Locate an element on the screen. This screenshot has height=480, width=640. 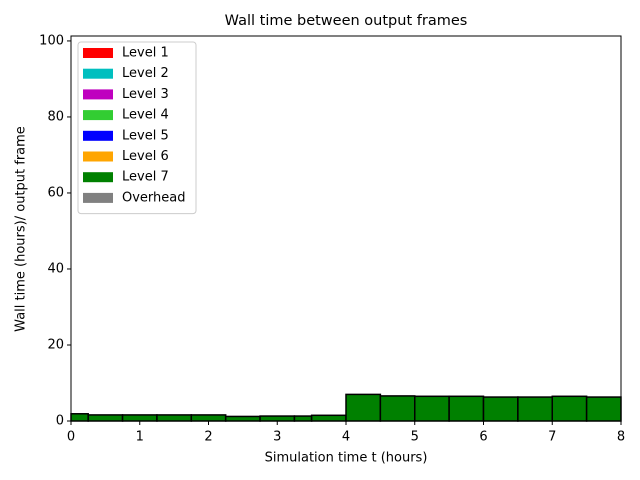
x-tick-label: 0 is located at coordinates (71, 437).